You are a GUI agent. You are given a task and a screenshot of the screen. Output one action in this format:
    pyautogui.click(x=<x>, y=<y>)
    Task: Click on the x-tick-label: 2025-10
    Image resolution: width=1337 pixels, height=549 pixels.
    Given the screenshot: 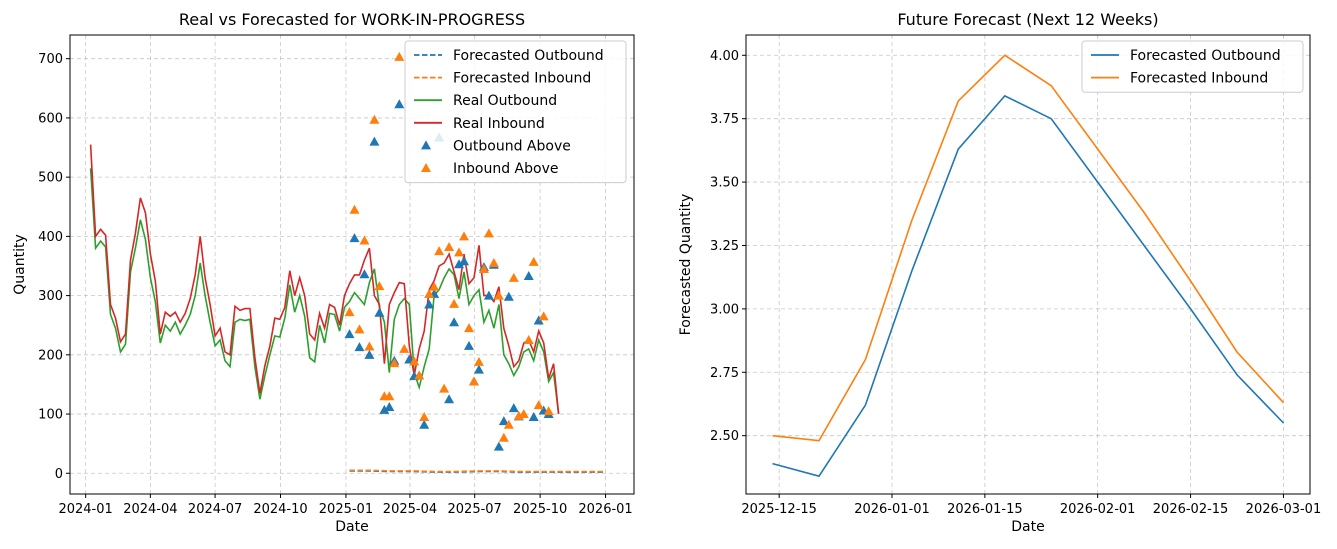 What is the action you would take?
    pyautogui.click(x=540, y=509)
    